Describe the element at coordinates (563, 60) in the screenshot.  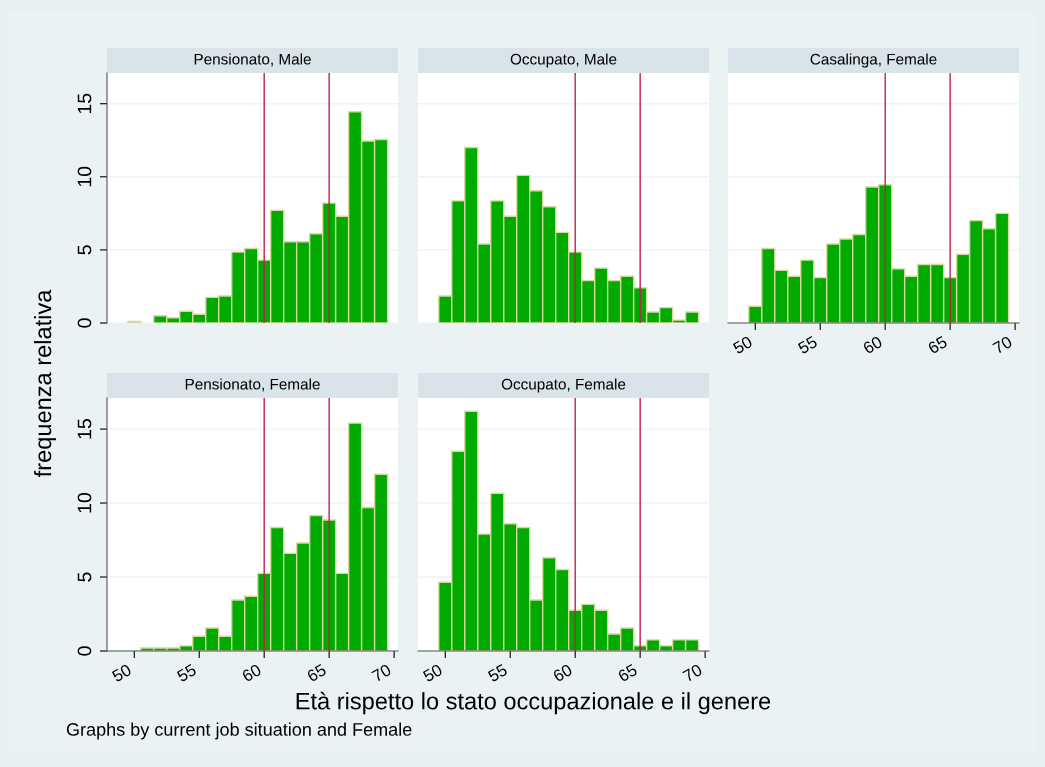
I see `chart-title: Occupato, Male` at that location.